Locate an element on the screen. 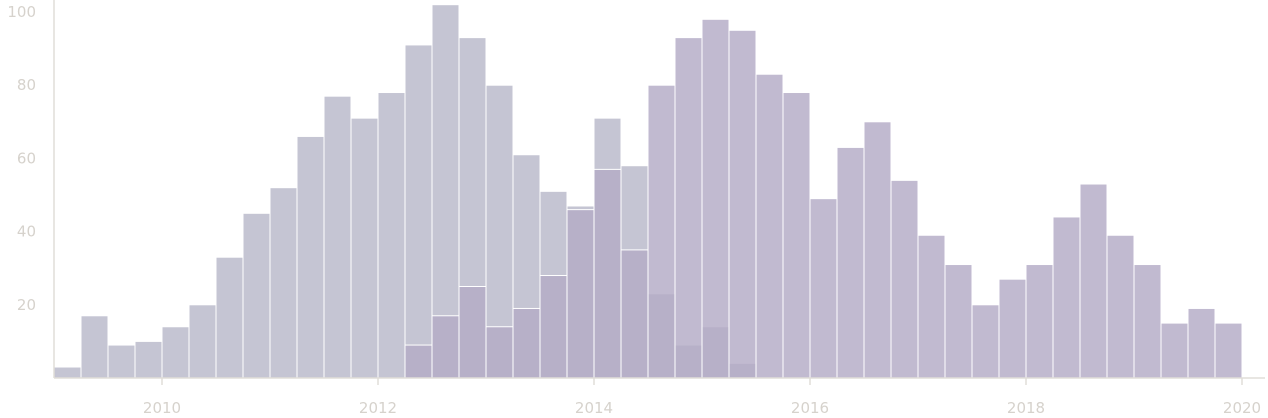 This screenshot has height=418, width=1268. y-tick-label: 20 is located at coordinates (26, 305).